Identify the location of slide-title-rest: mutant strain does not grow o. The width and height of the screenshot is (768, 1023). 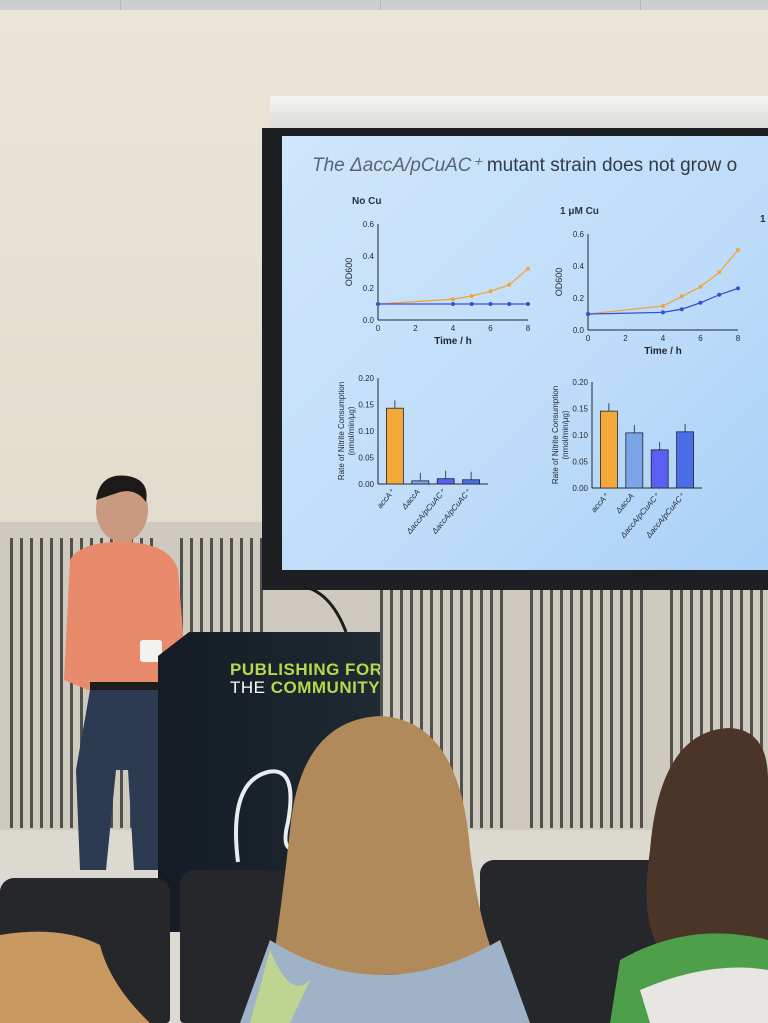
(609, 165).